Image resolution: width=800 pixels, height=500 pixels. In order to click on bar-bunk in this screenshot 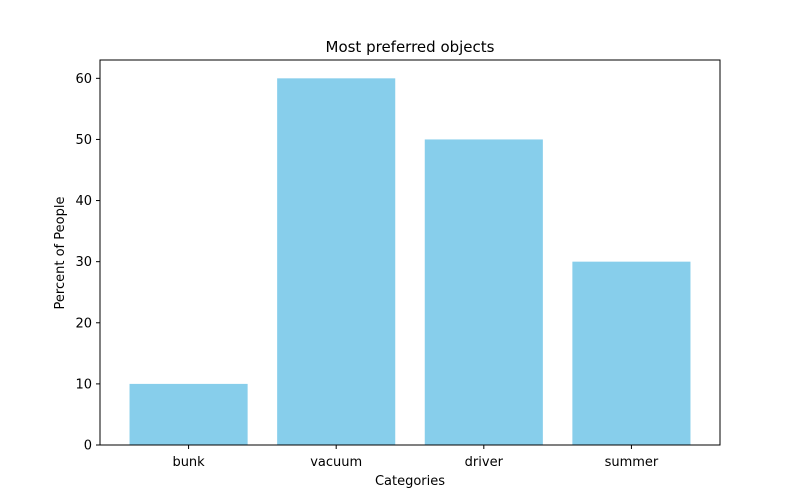, I will do `click(188, 414)`.